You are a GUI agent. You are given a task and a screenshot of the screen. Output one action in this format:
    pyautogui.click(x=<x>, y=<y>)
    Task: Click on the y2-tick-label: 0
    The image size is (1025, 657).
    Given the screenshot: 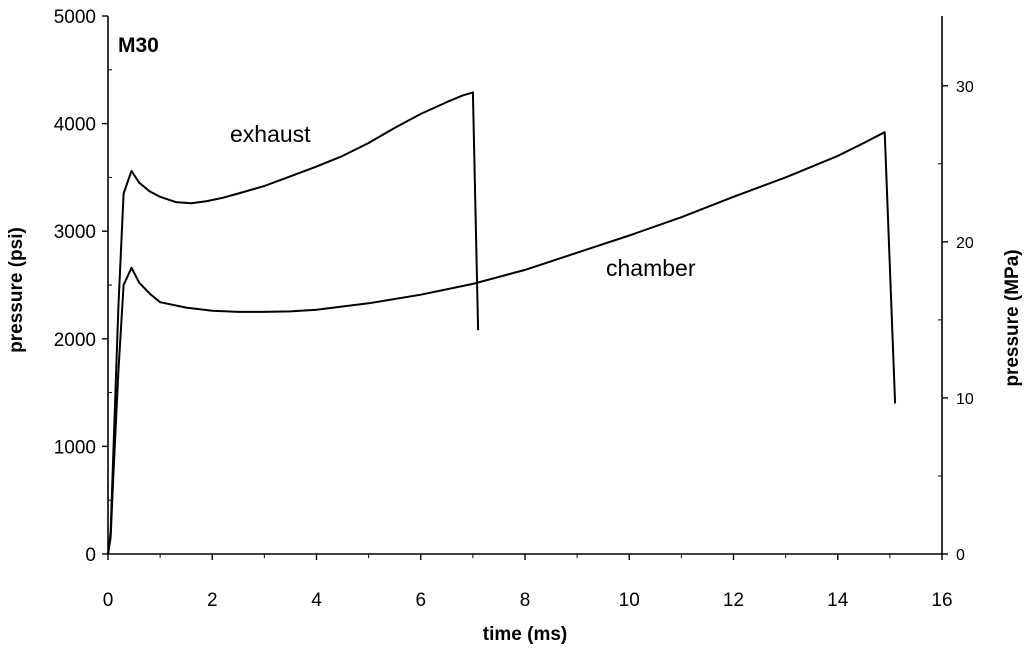 What is the action you would take?
    pyautogui.click(x=960, y=555)
    